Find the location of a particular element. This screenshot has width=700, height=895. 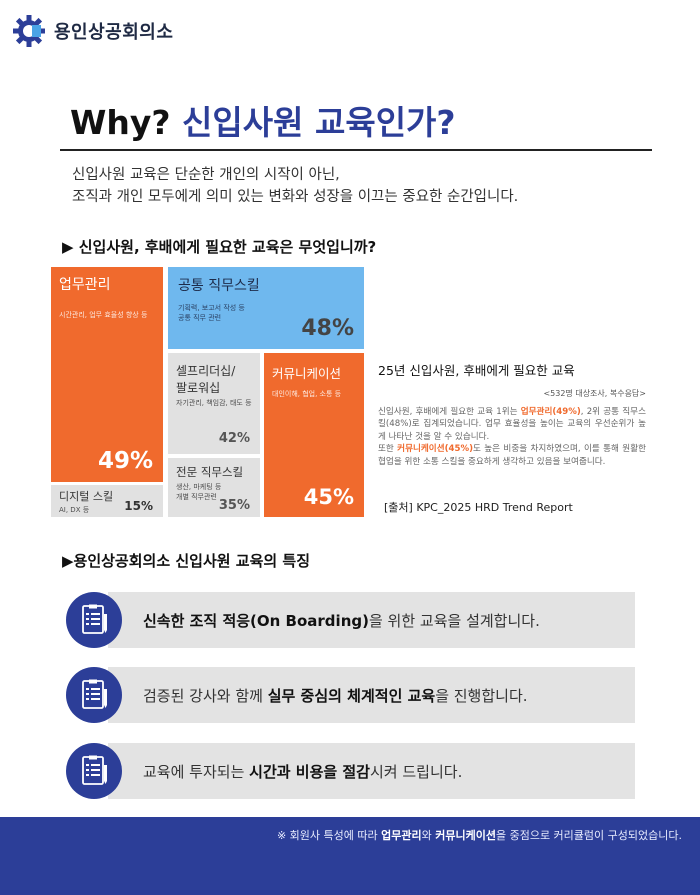

section-heading-features: ▶용인상공회의소 신입사원 교육의 특징 is located at coordinates (186, 561).